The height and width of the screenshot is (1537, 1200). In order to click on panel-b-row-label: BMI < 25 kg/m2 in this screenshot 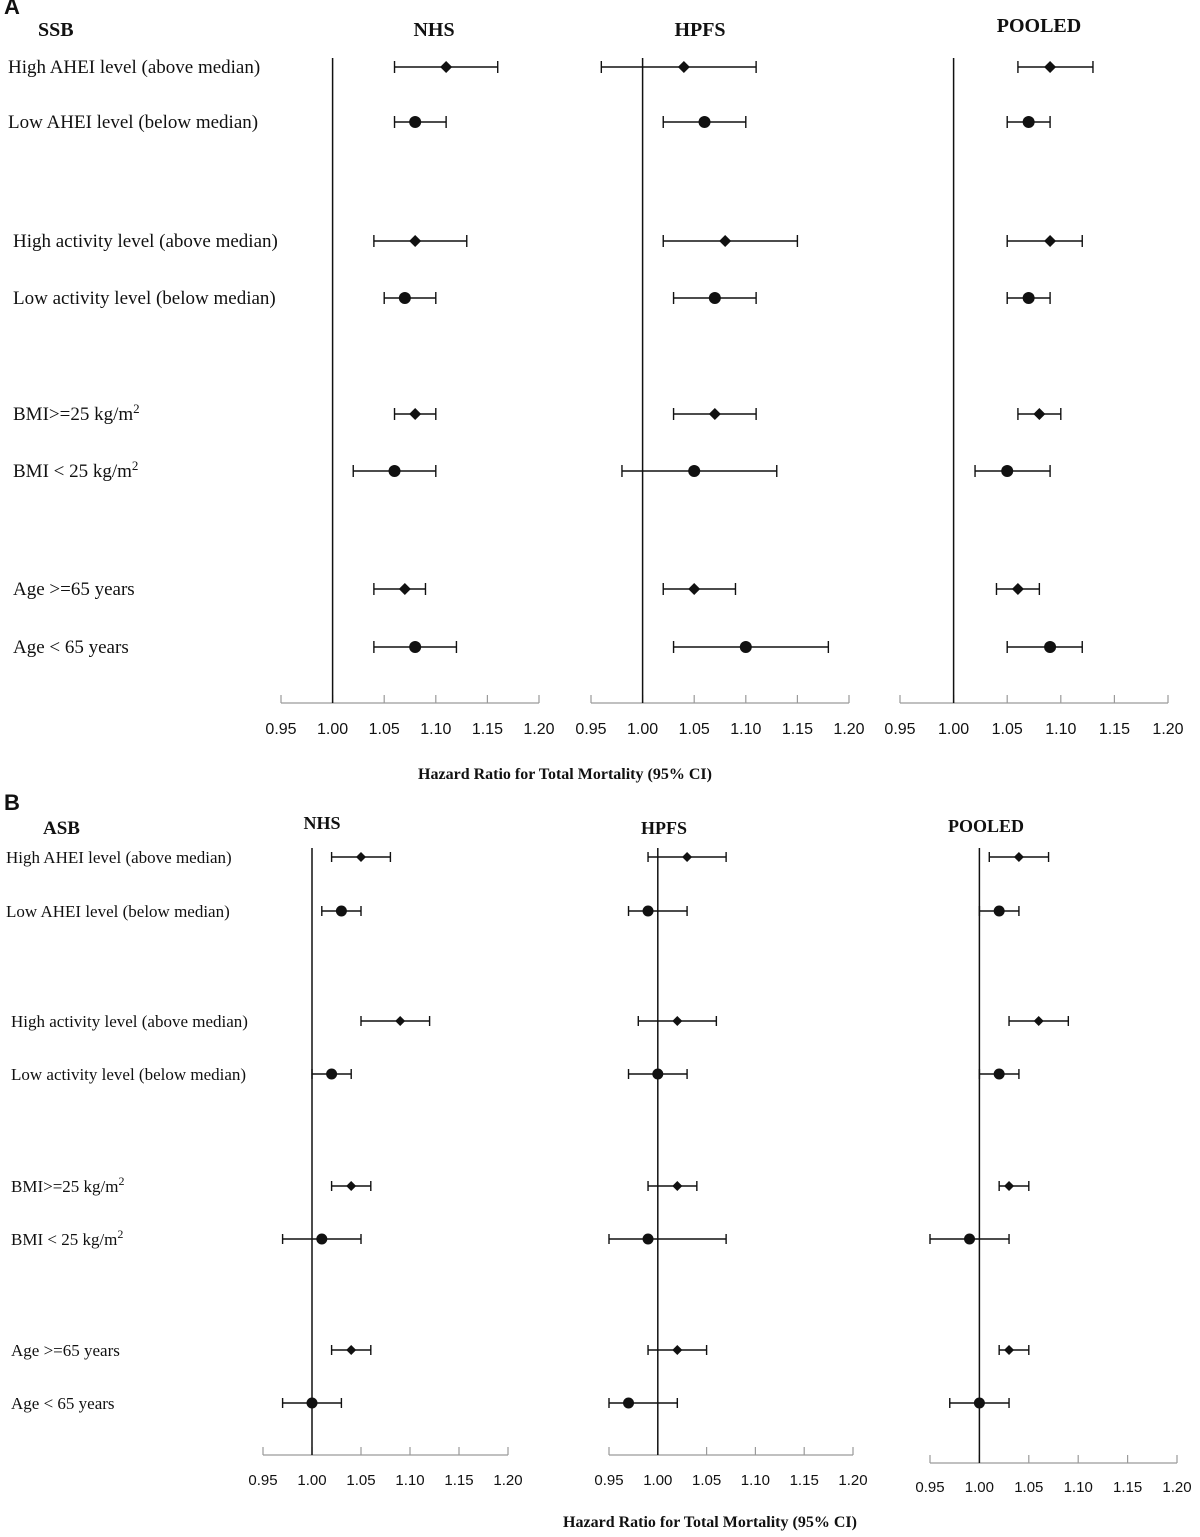, I will do `click(67, 1238)`.